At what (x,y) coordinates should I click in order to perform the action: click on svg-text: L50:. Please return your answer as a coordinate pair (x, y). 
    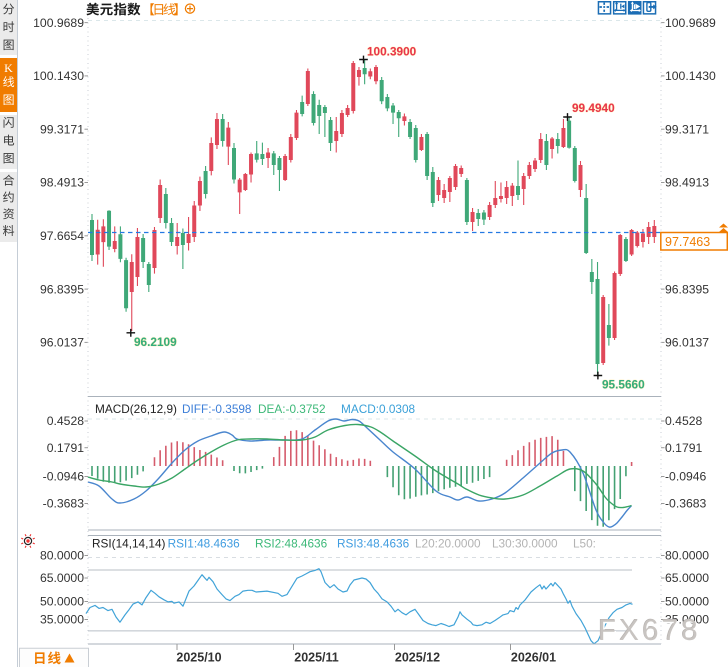
    Looking at the image, I should click on (584, 544).